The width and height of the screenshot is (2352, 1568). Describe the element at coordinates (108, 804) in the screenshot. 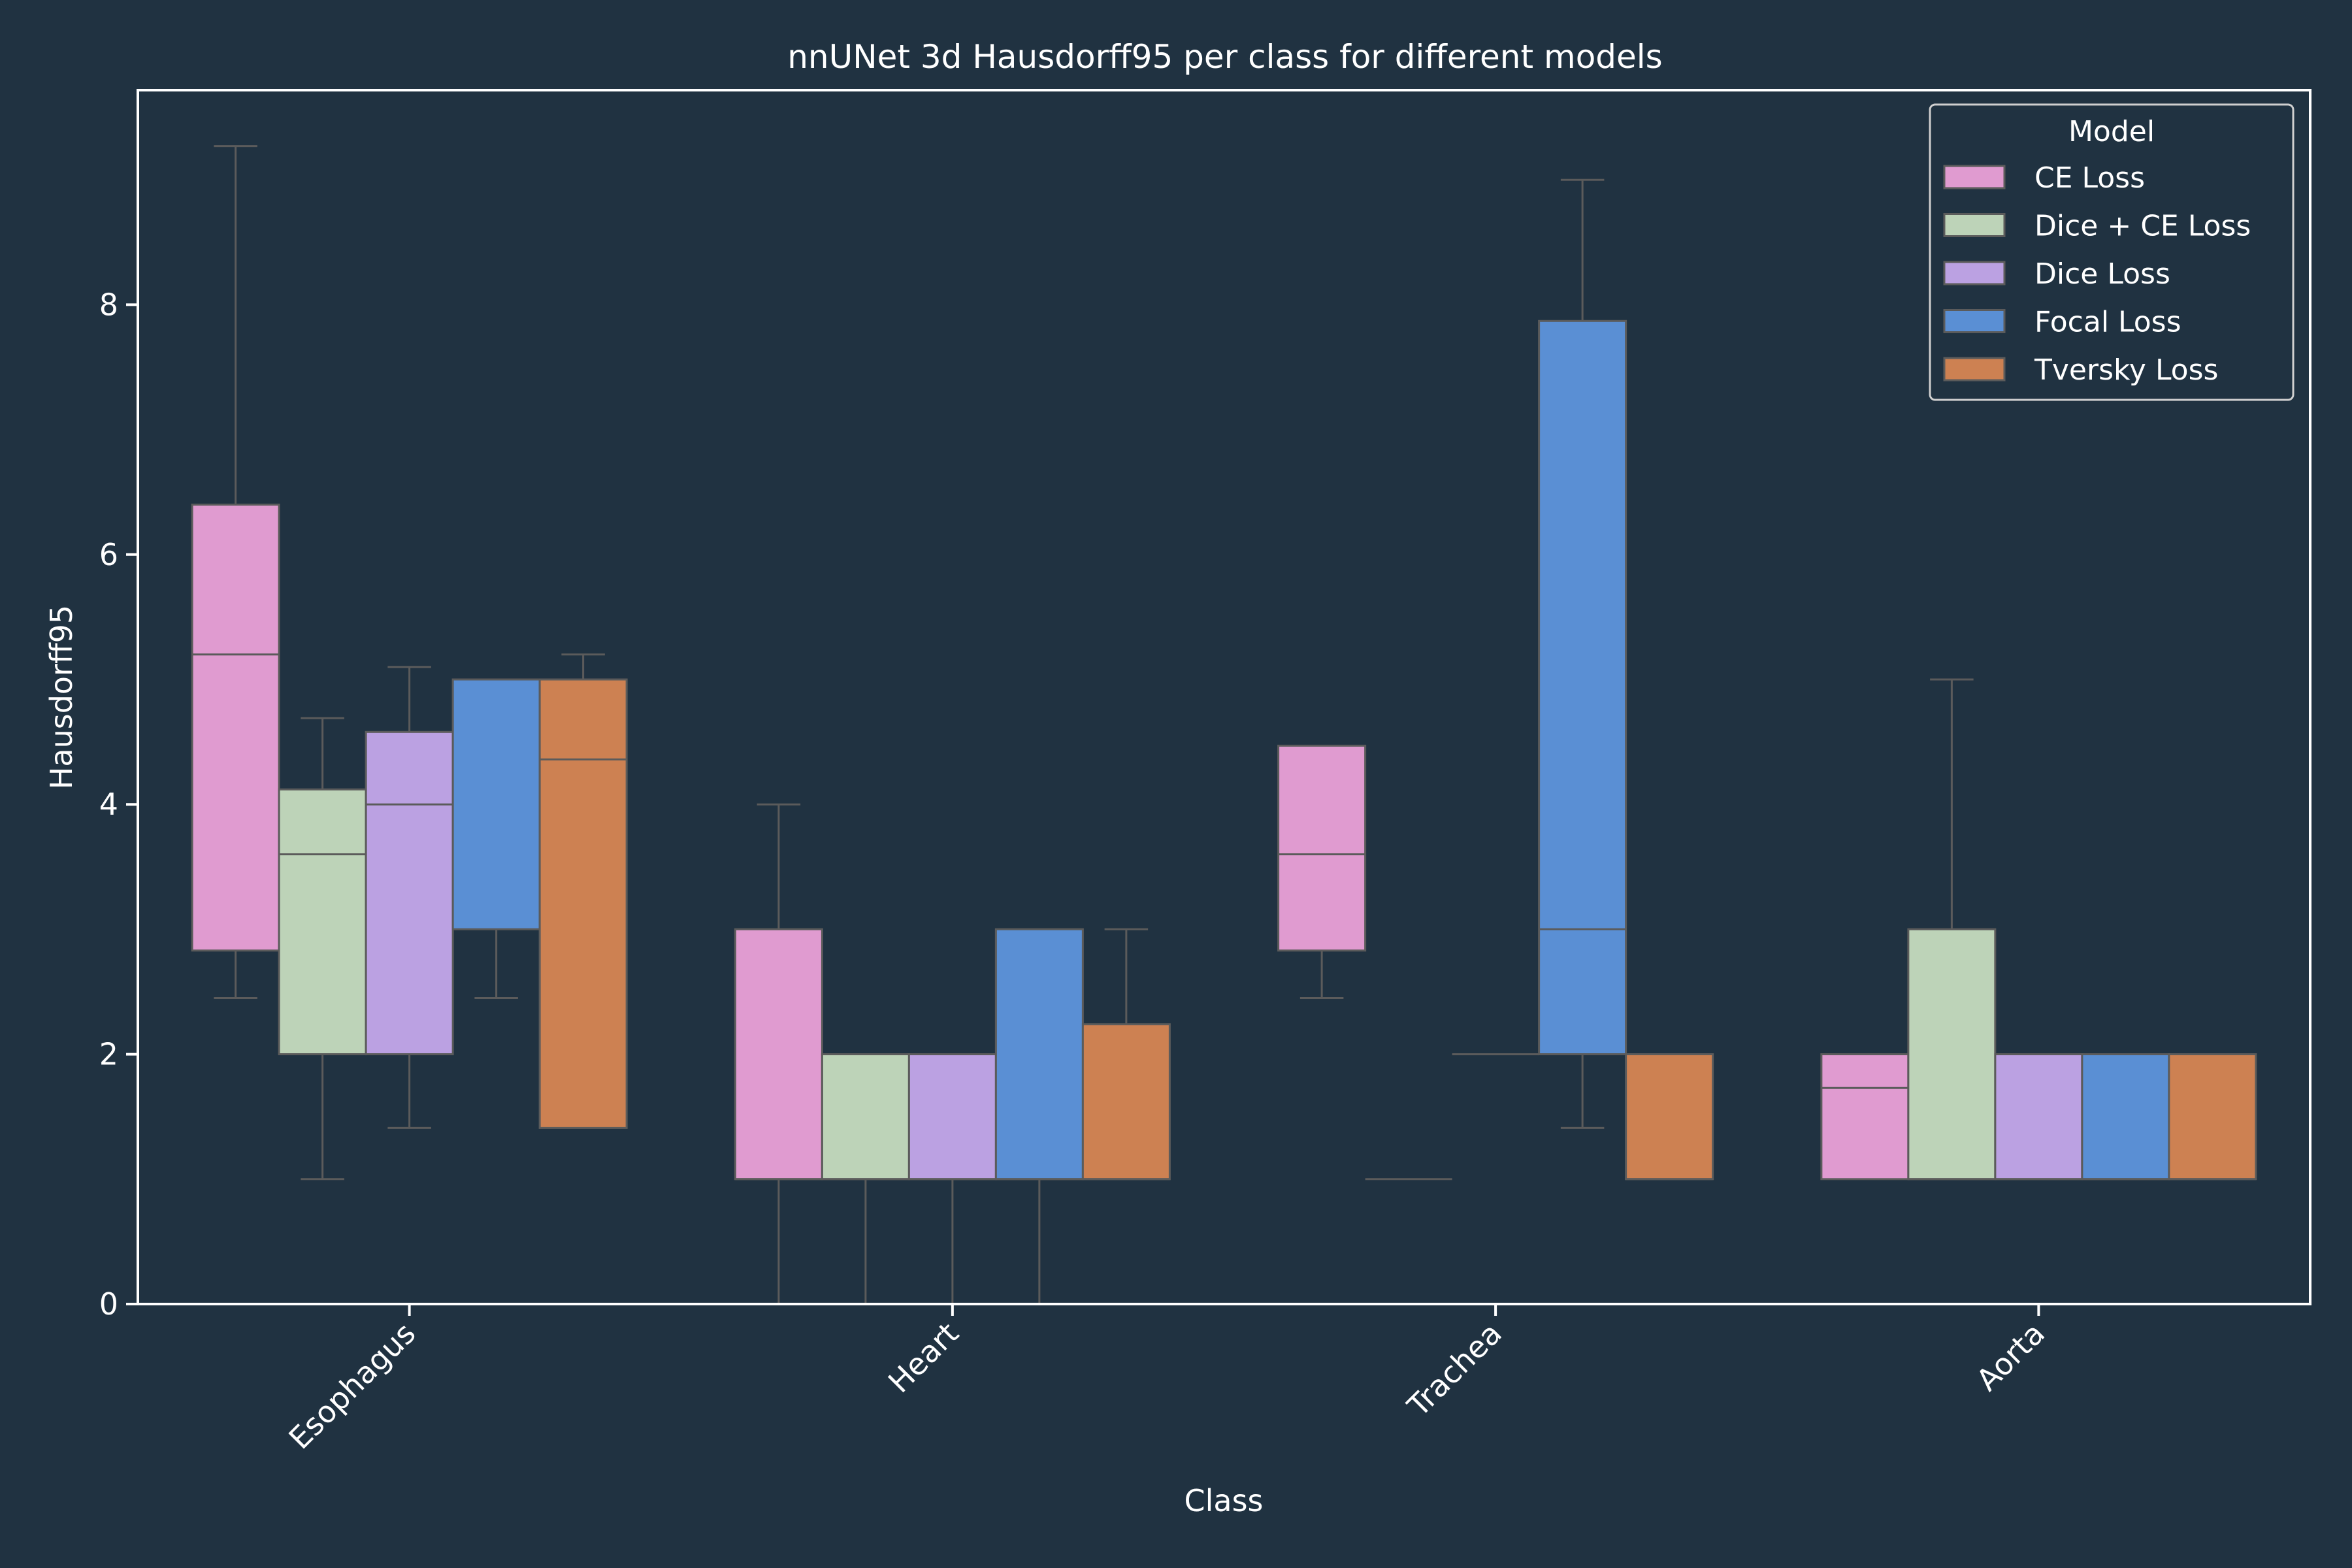

I see `y-tick-label-4: 4` at that location.